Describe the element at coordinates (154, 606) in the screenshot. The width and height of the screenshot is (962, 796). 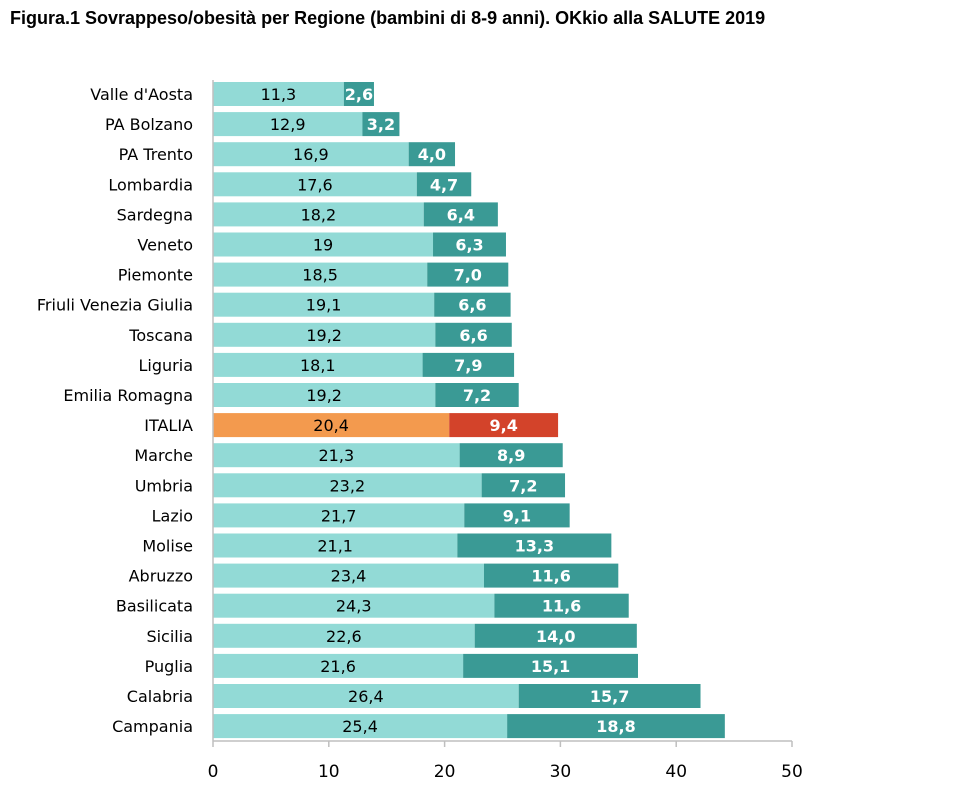
I see `category-label: Basilicata` at that location.